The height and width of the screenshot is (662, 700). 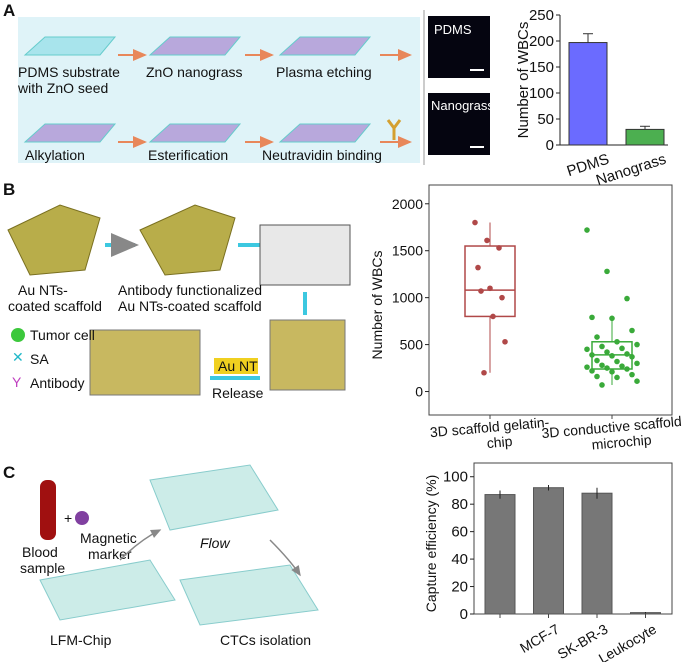 What do you see at coordinates (407, 204) in the screenshot?
I see `y-tick-label: 2000` at bounding box center [407, 204].